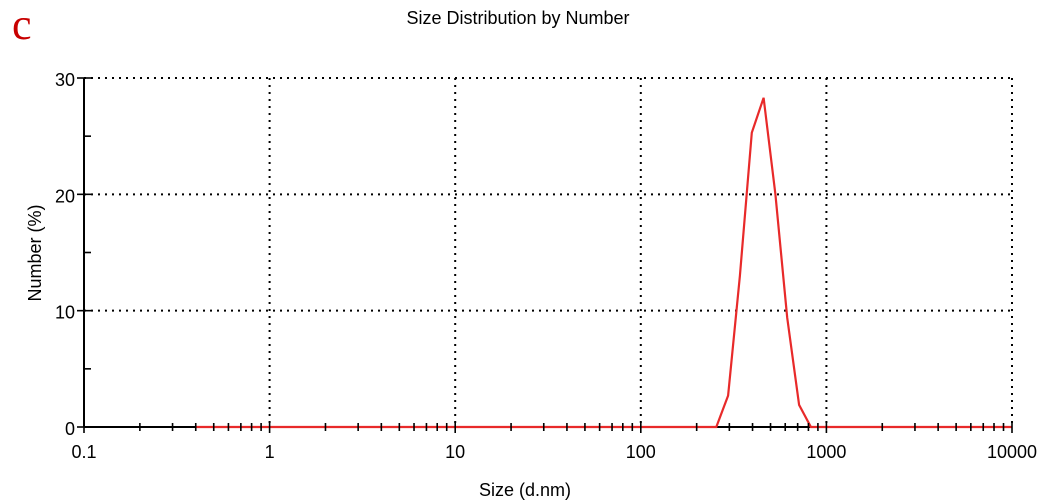 The width and height of the screenshot is (1050, 503). Describe the element at coordinates (65, 196) in the screenshot. I see `y-tick-label: 20` at that location.